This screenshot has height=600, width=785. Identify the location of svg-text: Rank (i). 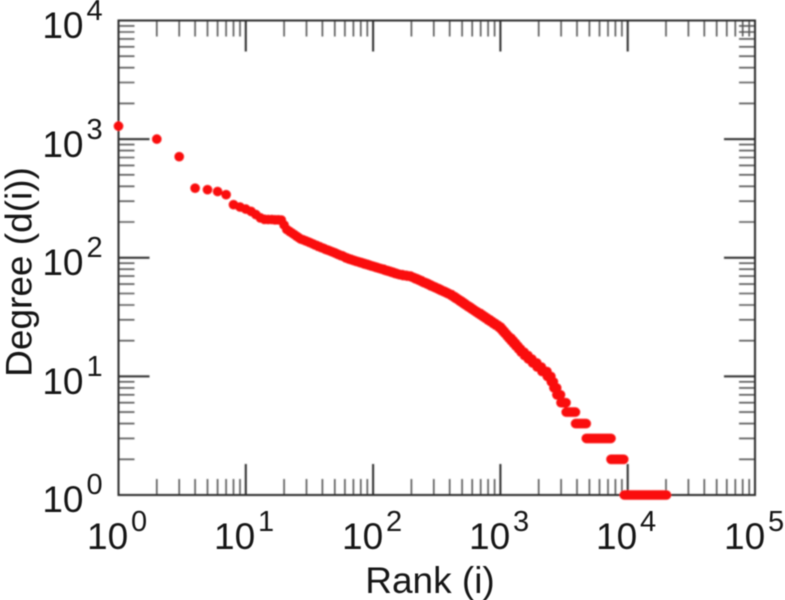
(430, 580).